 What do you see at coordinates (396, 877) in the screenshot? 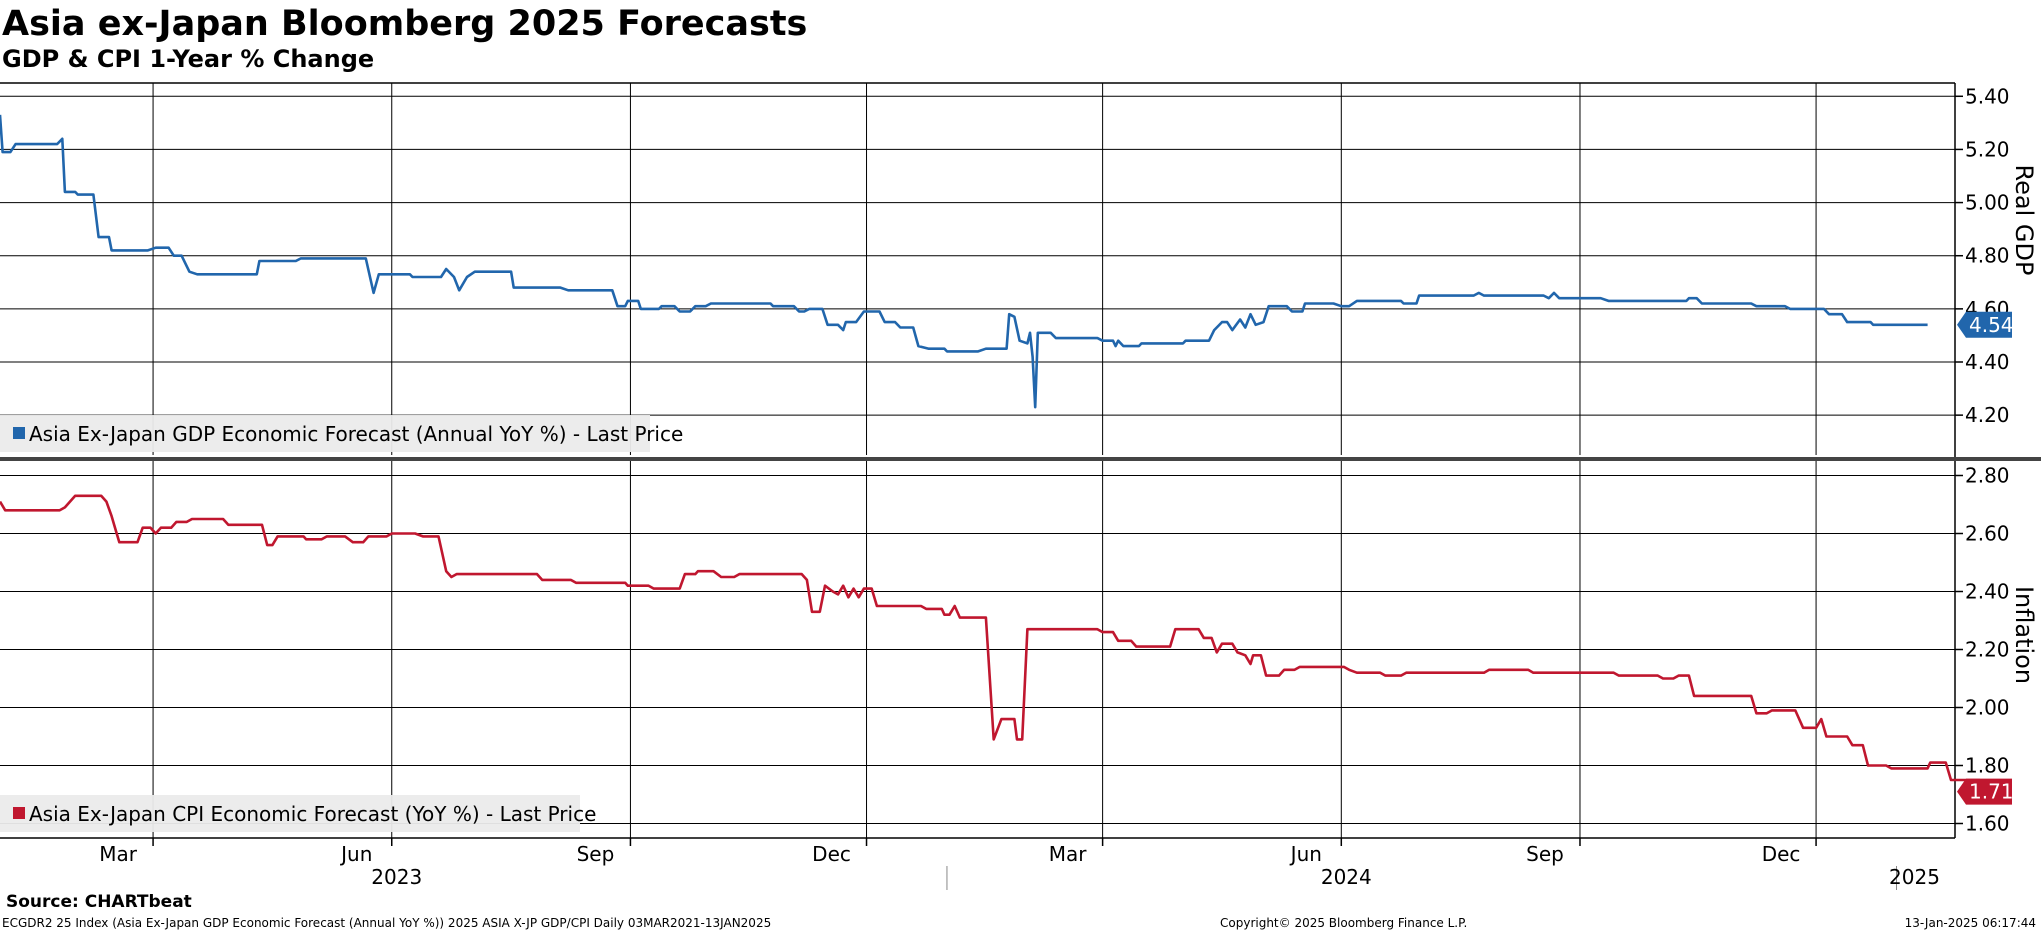
I see `xtick-year-label: 2023` at bounding box center [396, 877].